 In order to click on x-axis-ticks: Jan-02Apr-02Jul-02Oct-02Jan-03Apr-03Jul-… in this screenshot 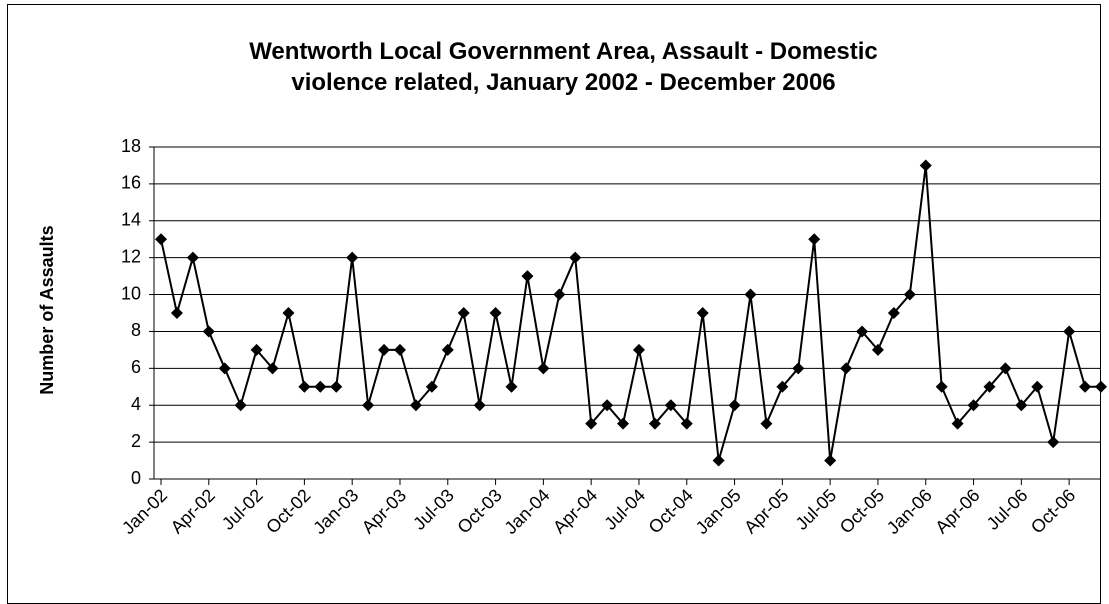, I will do `click(598, 508)`.